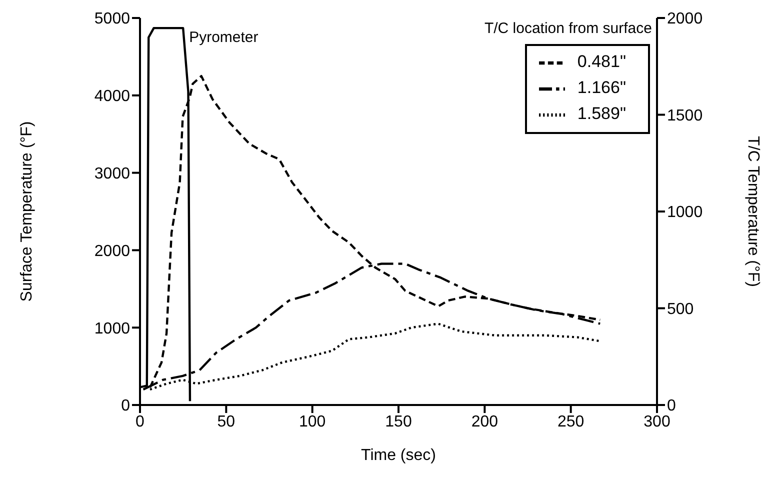  I want to click on y2-tick-label: 1500, so click(685, 115).